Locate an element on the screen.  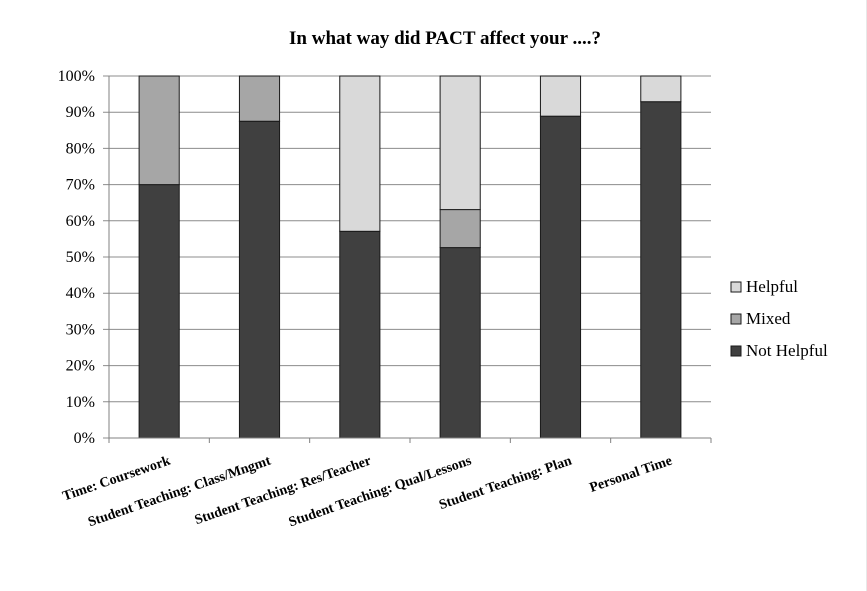
y-tick-label: 90% is located at coordinates (80, 112).